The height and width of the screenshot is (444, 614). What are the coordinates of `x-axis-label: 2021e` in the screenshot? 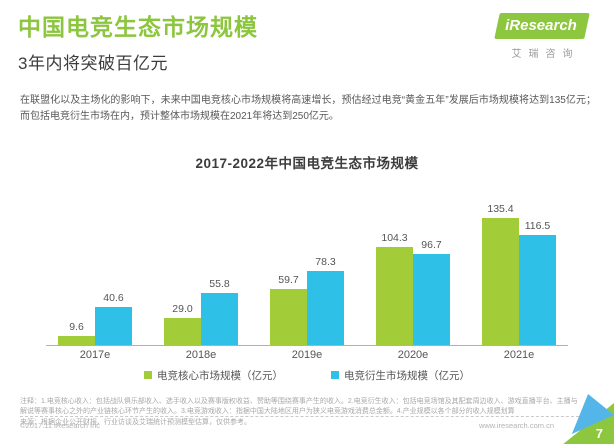 It's located at (519, 354).